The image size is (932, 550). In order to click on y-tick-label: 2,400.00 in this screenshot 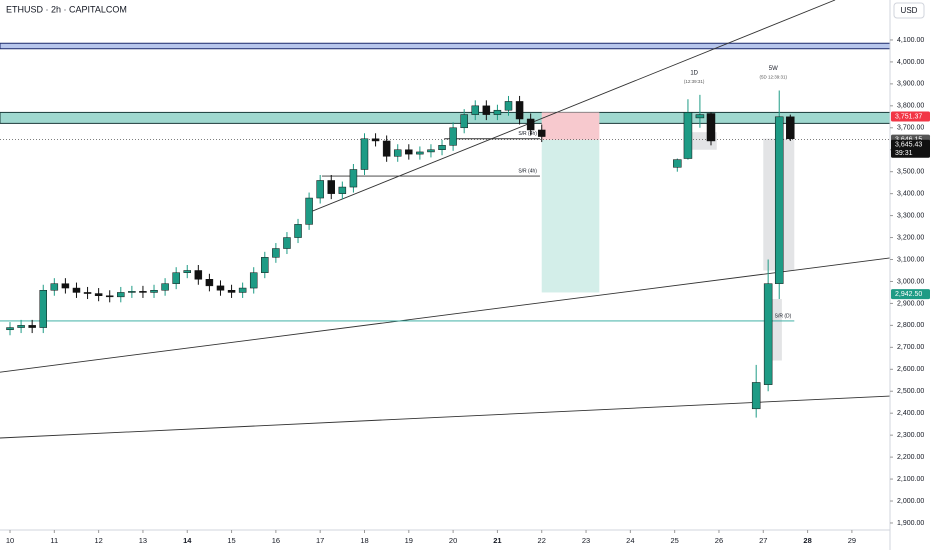, I will do `click(910, 413)`.